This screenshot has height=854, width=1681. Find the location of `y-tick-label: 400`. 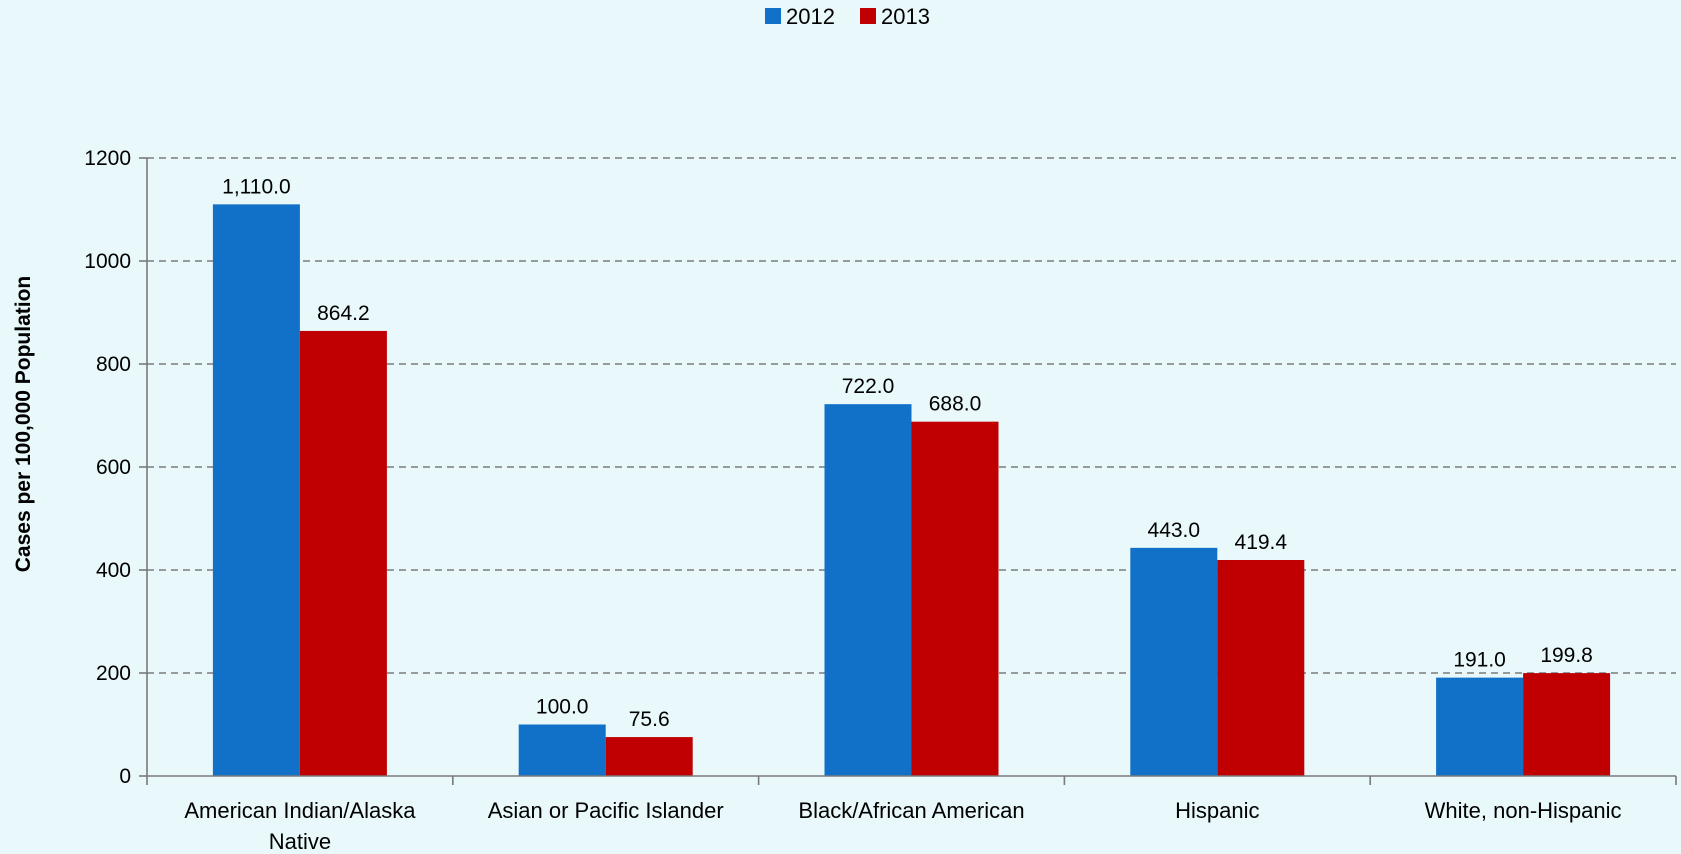

y-tick-label: 400 is located at coordinates (113, 570).